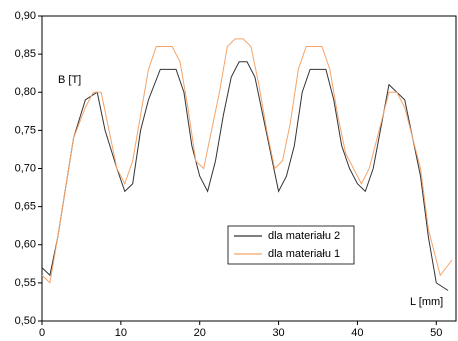 This screenshot has height=341, width=458. What do you see at coordinates (25, 168) in the screenshot?
I see `y-tick-label: 0,70` at bounding box center [25, 168].